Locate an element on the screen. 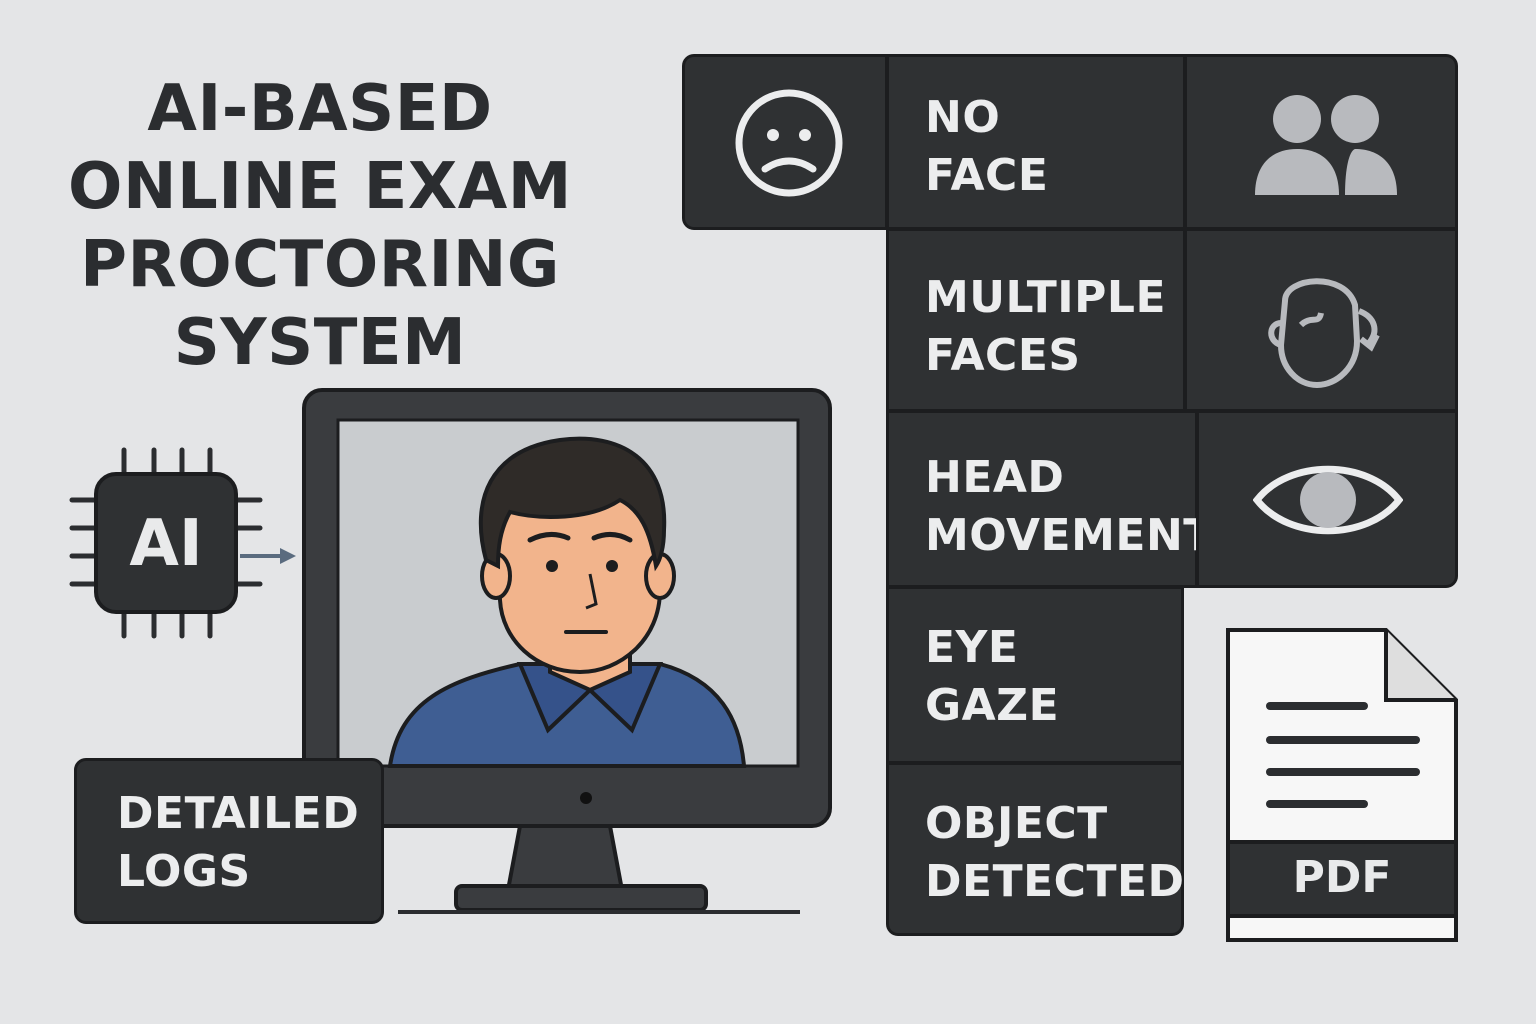  head-turn-tile is located at coordinates (1321, 320).